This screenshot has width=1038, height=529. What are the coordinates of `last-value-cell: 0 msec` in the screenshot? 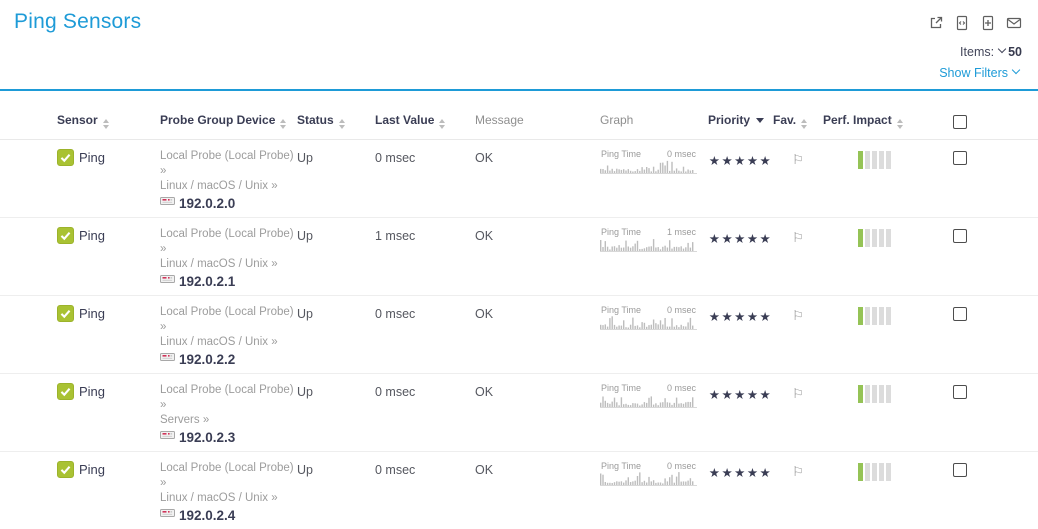 It's located at (395, 470).